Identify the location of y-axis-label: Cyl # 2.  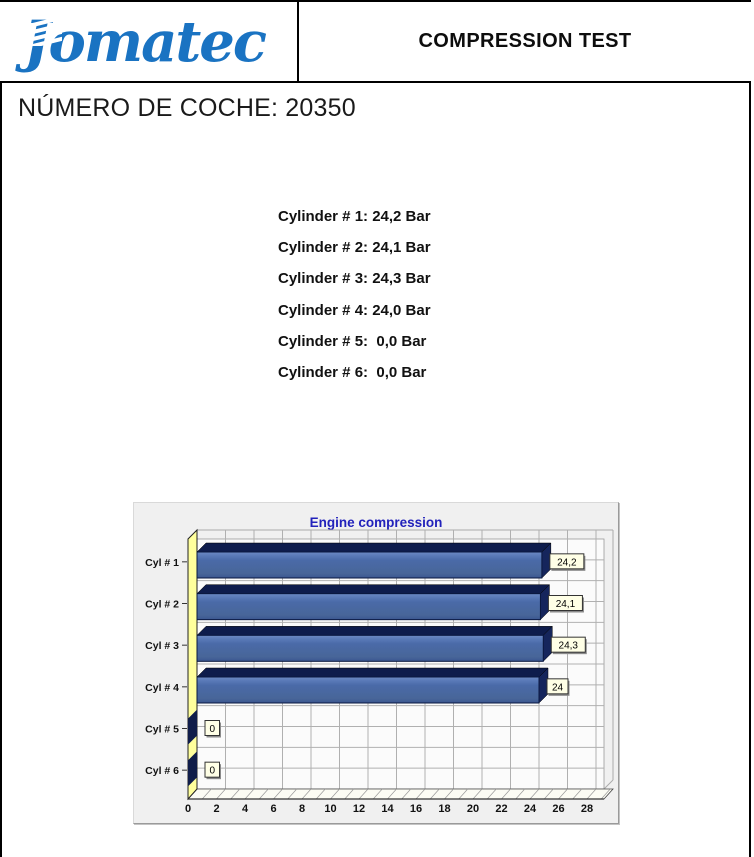
(162, 605).